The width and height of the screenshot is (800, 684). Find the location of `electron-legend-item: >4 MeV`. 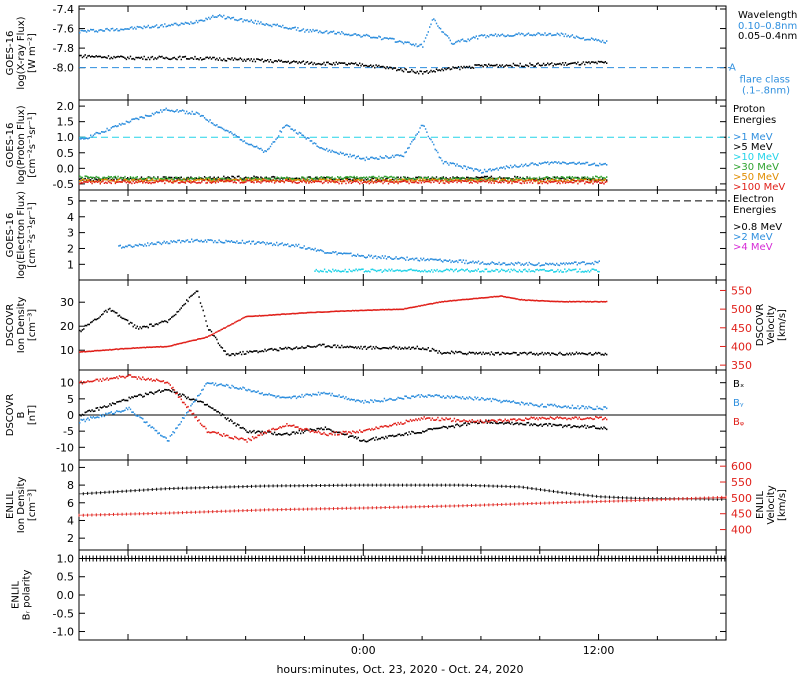

electron-legend-item: >4 MeV is located at coordinates (753, 247).